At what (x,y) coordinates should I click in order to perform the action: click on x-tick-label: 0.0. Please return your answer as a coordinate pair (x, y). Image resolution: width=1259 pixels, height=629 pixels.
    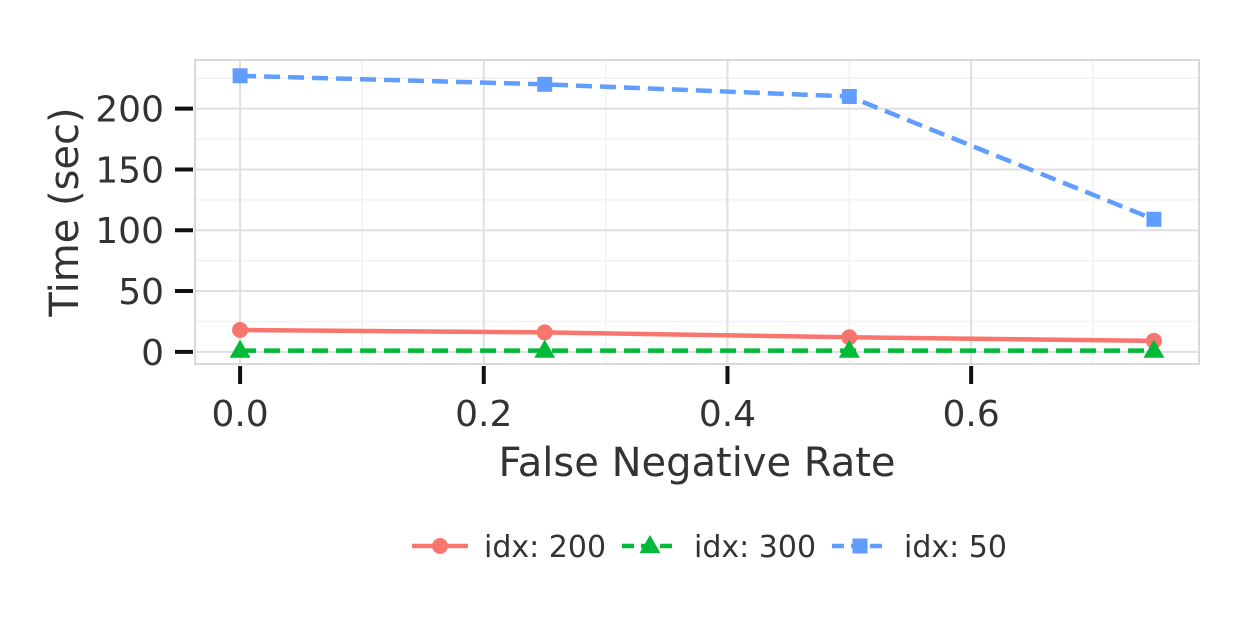
    Looking at the image, I should click on (239, 414).